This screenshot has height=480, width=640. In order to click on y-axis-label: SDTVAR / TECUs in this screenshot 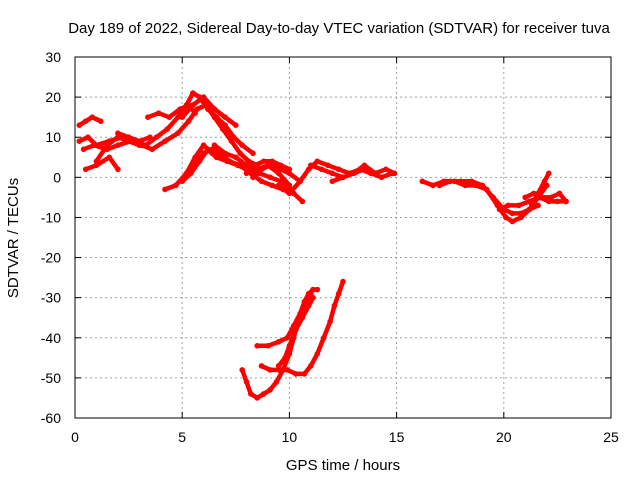, I will do `click(13, 238)`.